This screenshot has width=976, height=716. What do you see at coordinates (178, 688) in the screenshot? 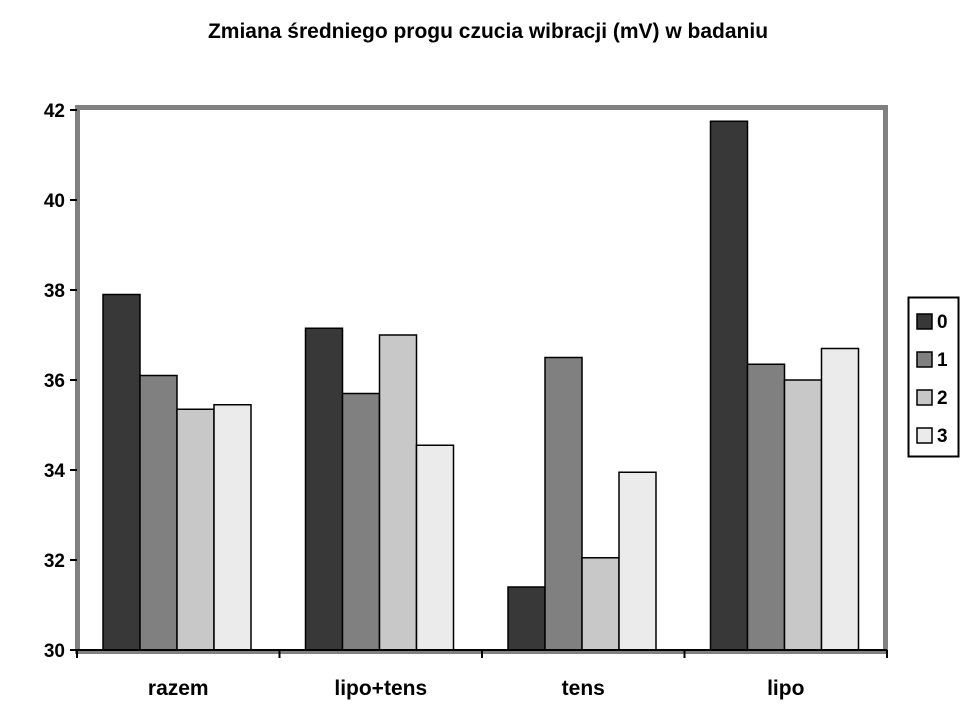
I see `x-category-label: razem` at bounding box center [178, 688].